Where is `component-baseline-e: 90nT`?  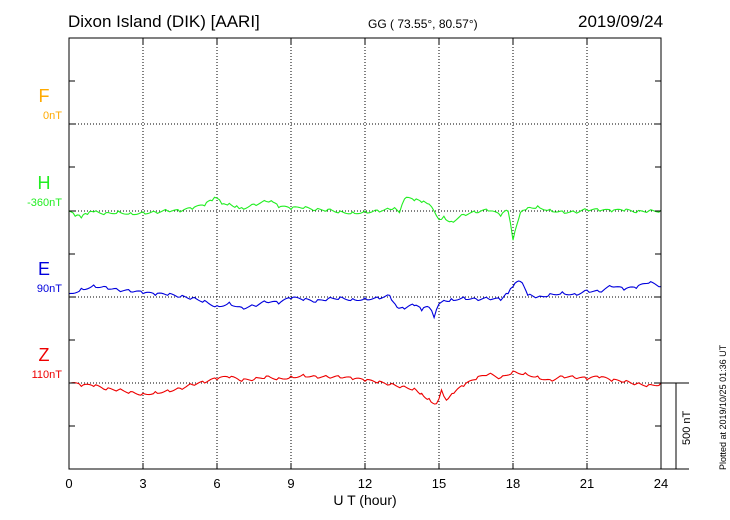 component-baseline-e: 90nT is located at coordinates (49, 289).